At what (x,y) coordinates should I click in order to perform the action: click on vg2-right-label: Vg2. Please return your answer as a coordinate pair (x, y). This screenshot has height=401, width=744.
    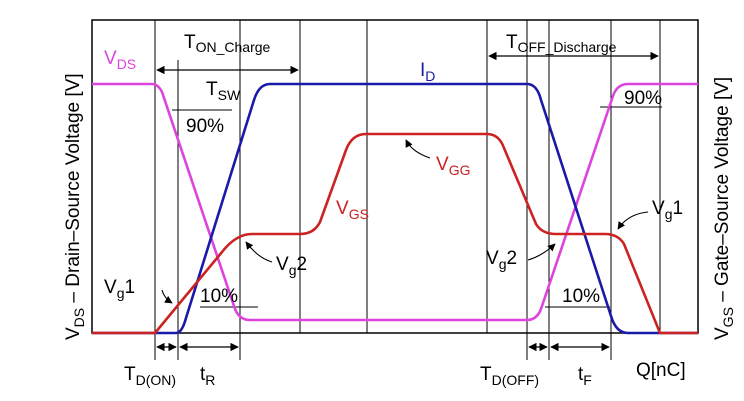
    Looking at the image, I should click on (501, 260).